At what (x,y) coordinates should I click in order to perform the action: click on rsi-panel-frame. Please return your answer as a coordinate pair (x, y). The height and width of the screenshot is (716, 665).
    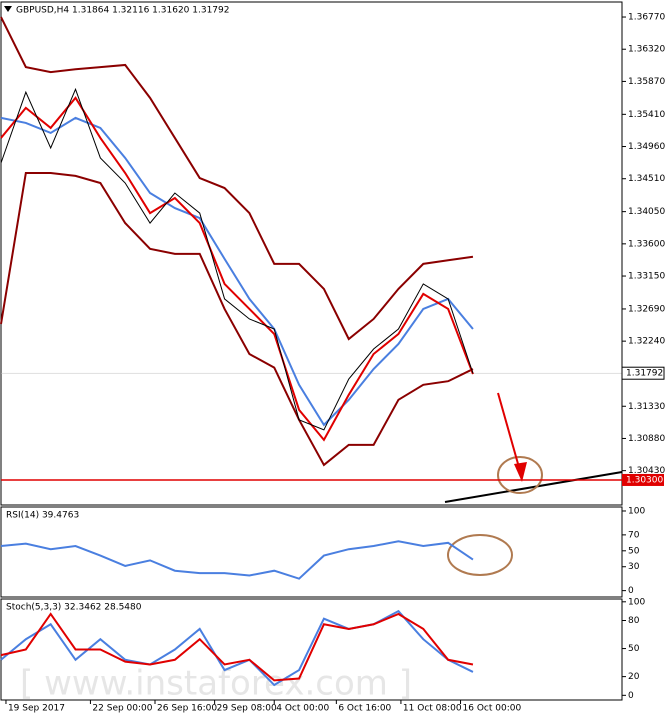
    Looking at the image, I should click on (311, 552).